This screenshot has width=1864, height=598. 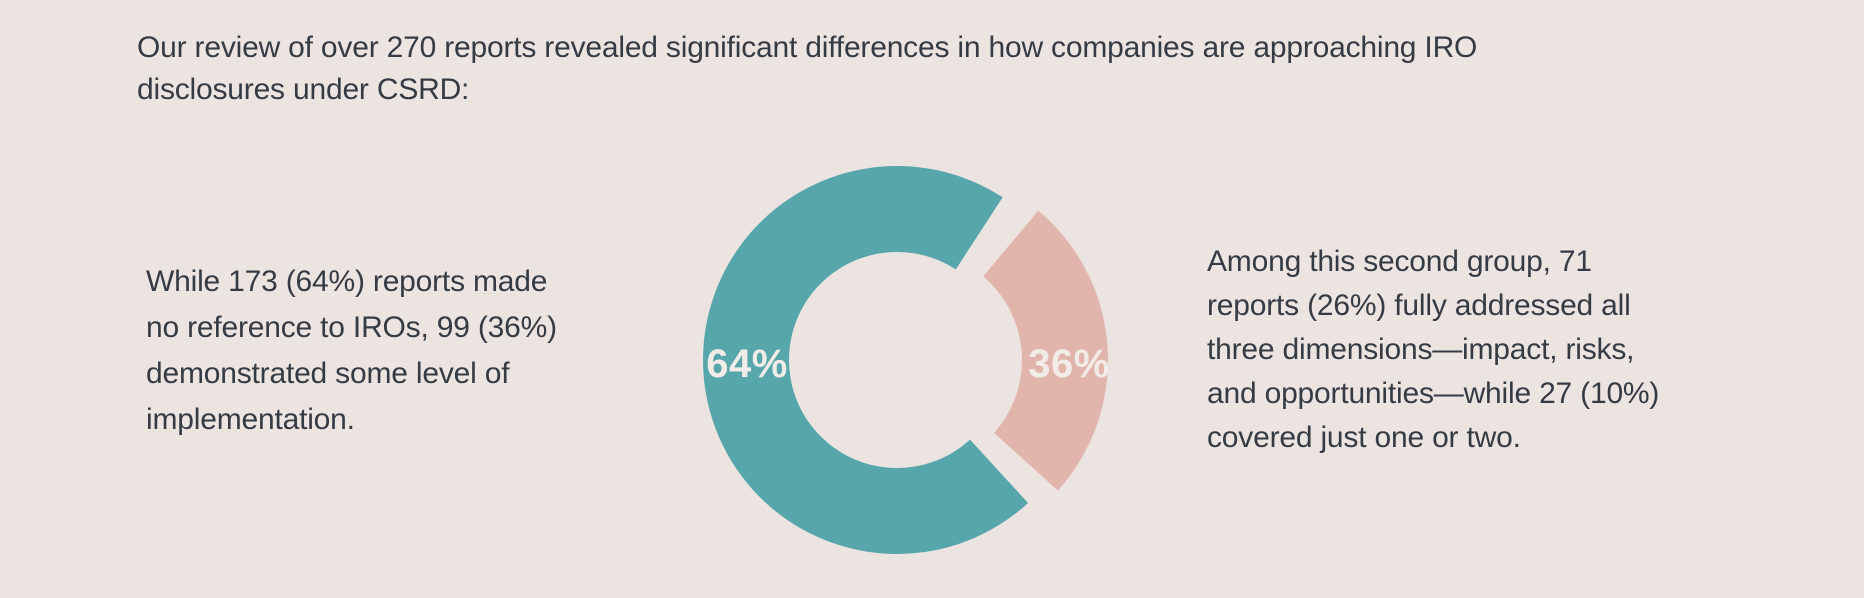 I want to click on donut-label-36-percent: 36%, so click(x=1069, y=364).